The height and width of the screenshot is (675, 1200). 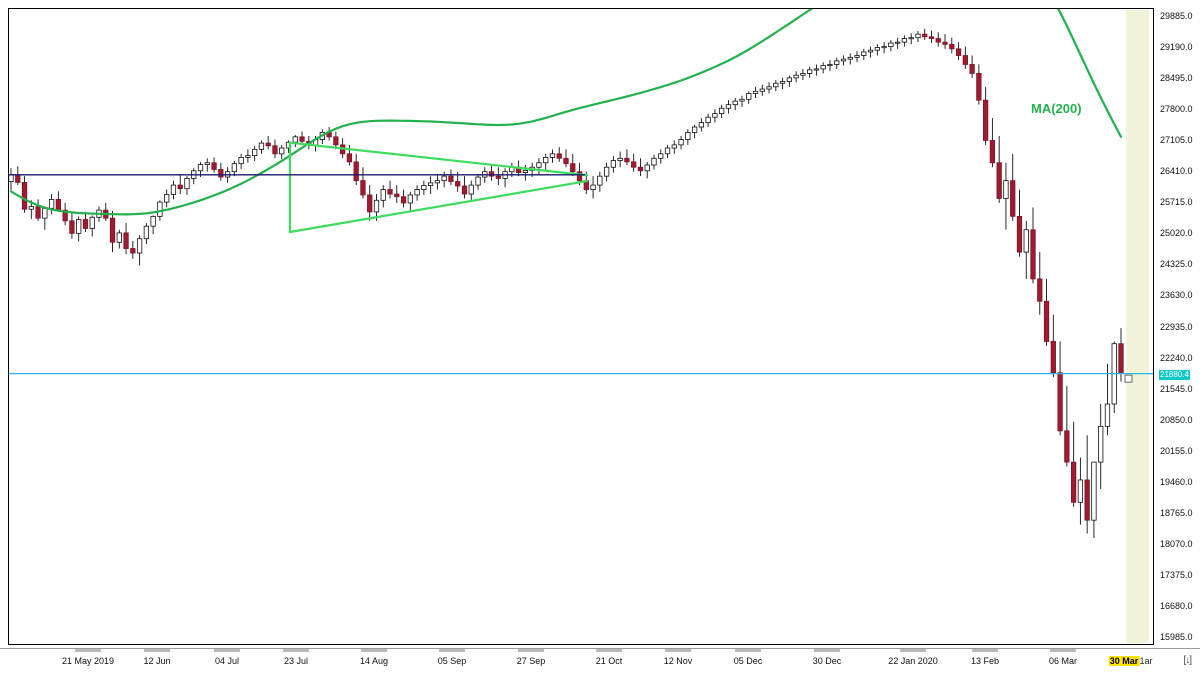 I want to click on time-tick-label: 05 Sep, so click(x=452, y=661).